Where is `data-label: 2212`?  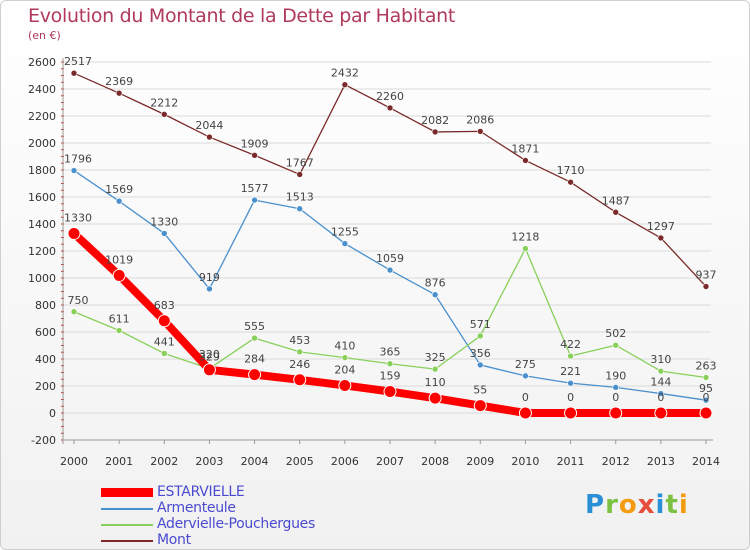
data-label: 2212 is located at coordinates (164, 102).